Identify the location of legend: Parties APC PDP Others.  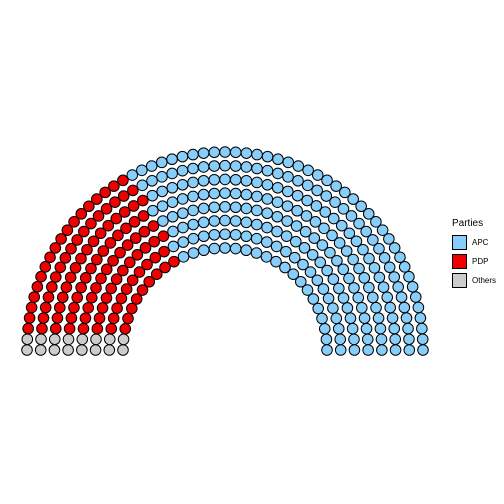
(474, 254).